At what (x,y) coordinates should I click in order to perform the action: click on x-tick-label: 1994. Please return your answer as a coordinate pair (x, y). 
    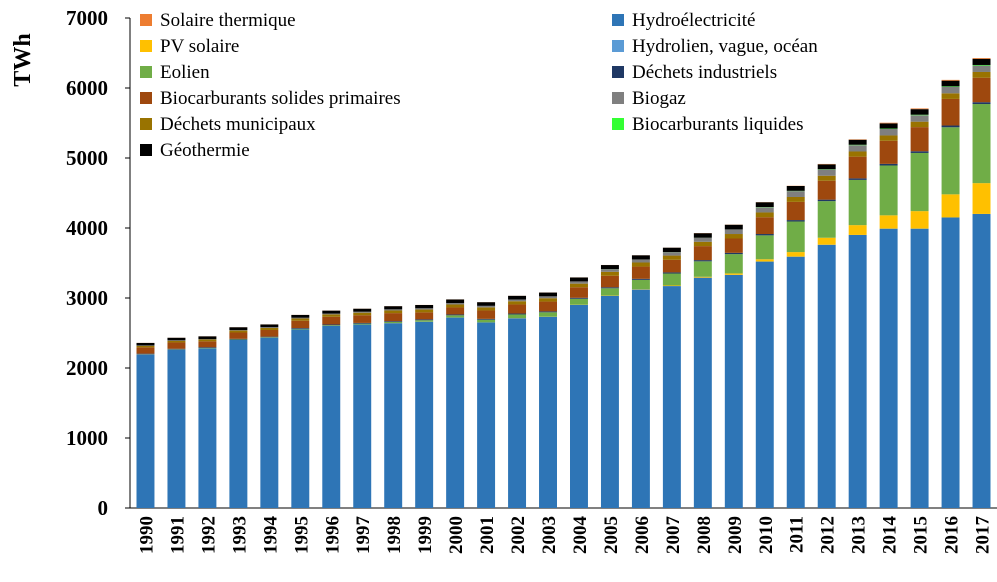
    Looking at the image, I should click on (270, 535).